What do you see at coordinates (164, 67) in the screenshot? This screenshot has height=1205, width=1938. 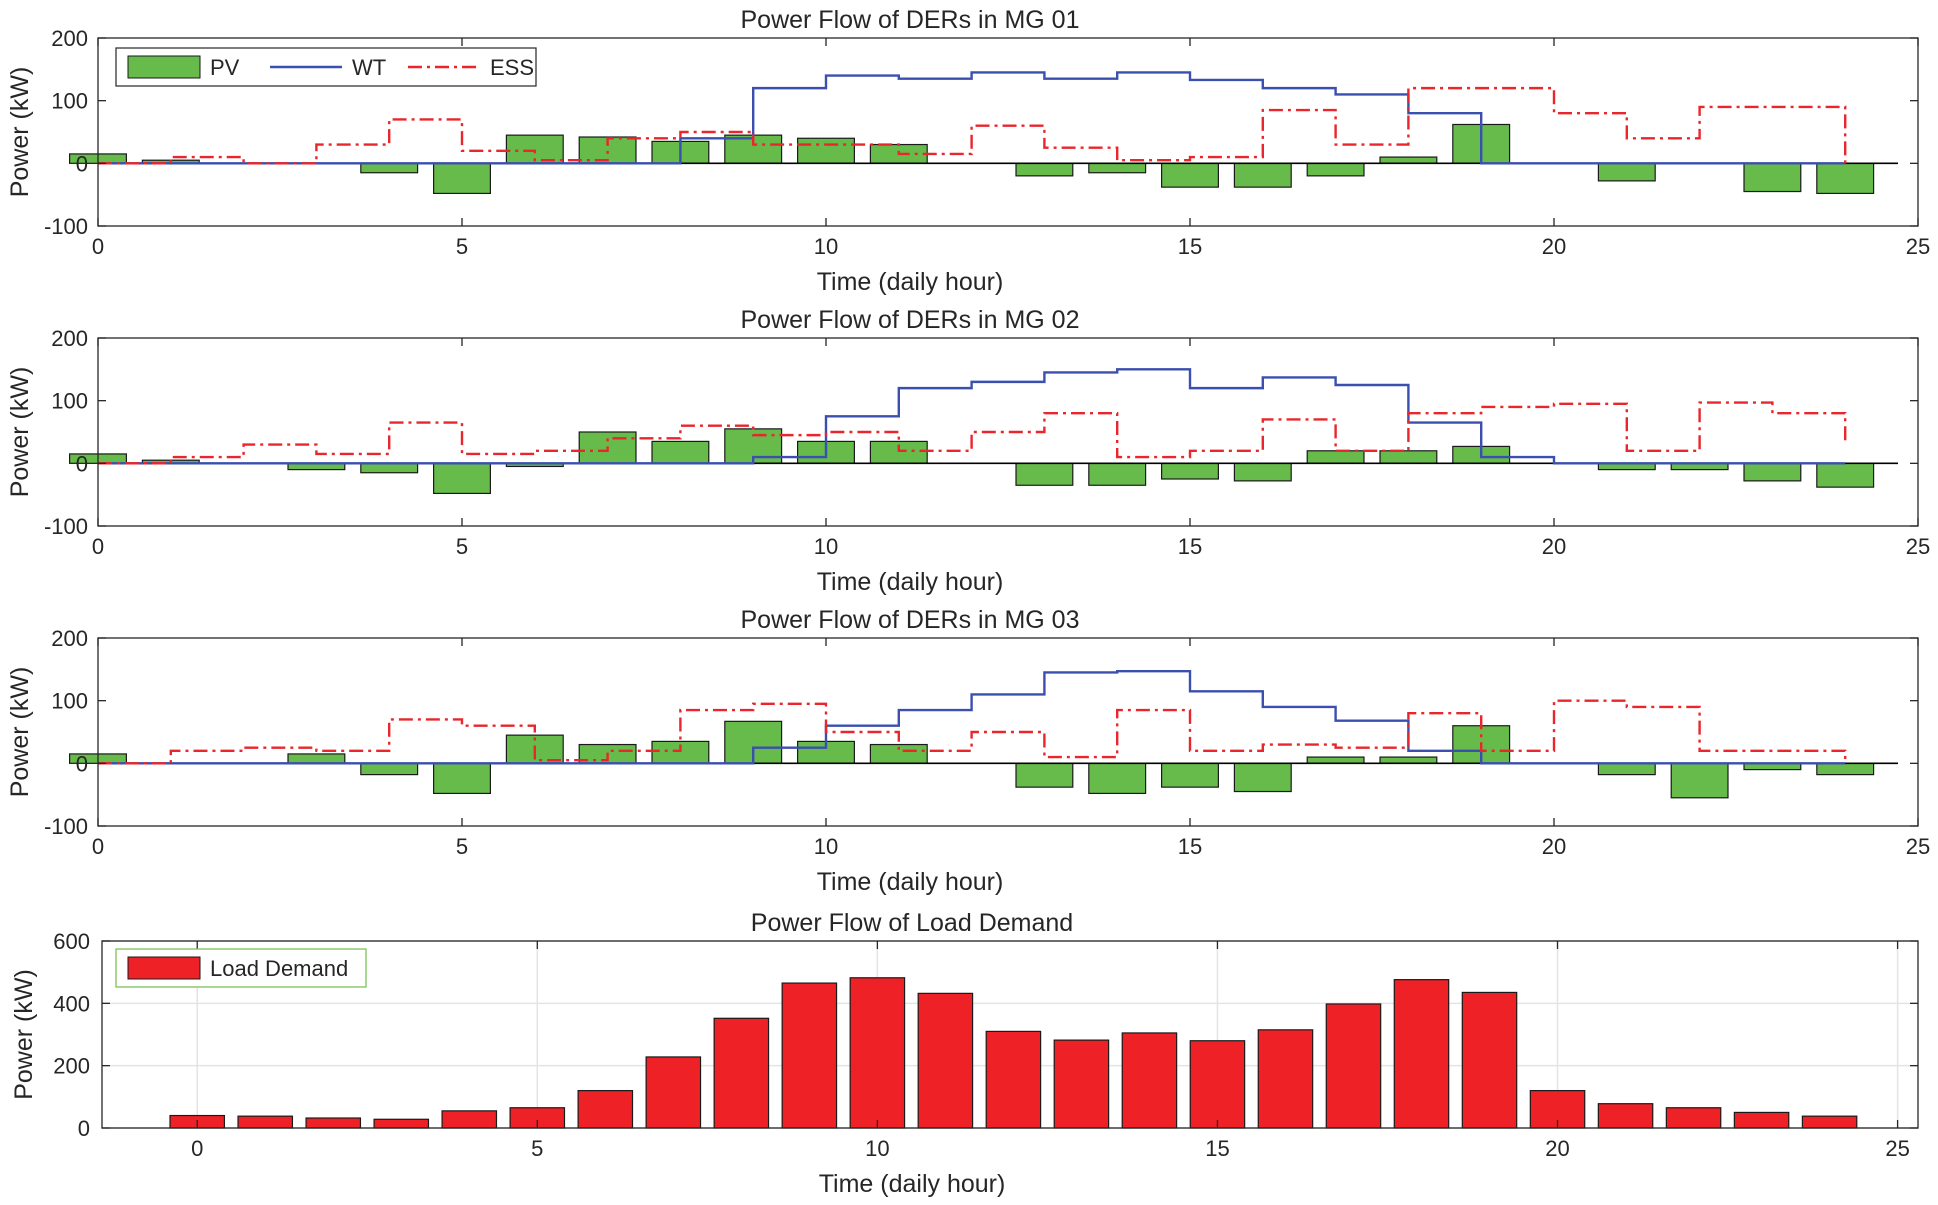 I see `legend-swatch-pv` at bounding box center [164, 67].